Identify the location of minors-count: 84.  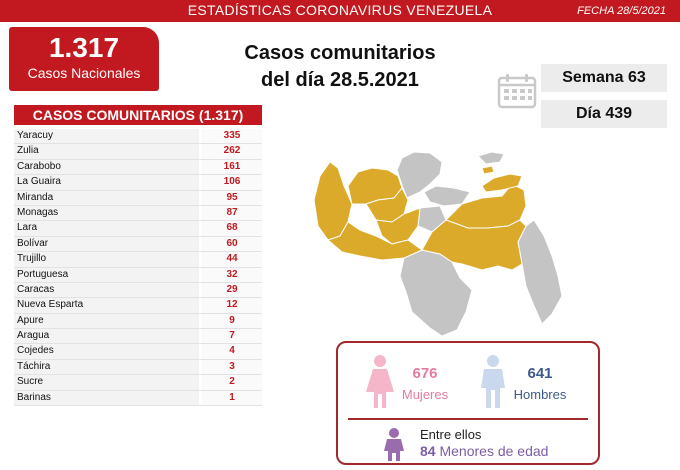
(428, 451).